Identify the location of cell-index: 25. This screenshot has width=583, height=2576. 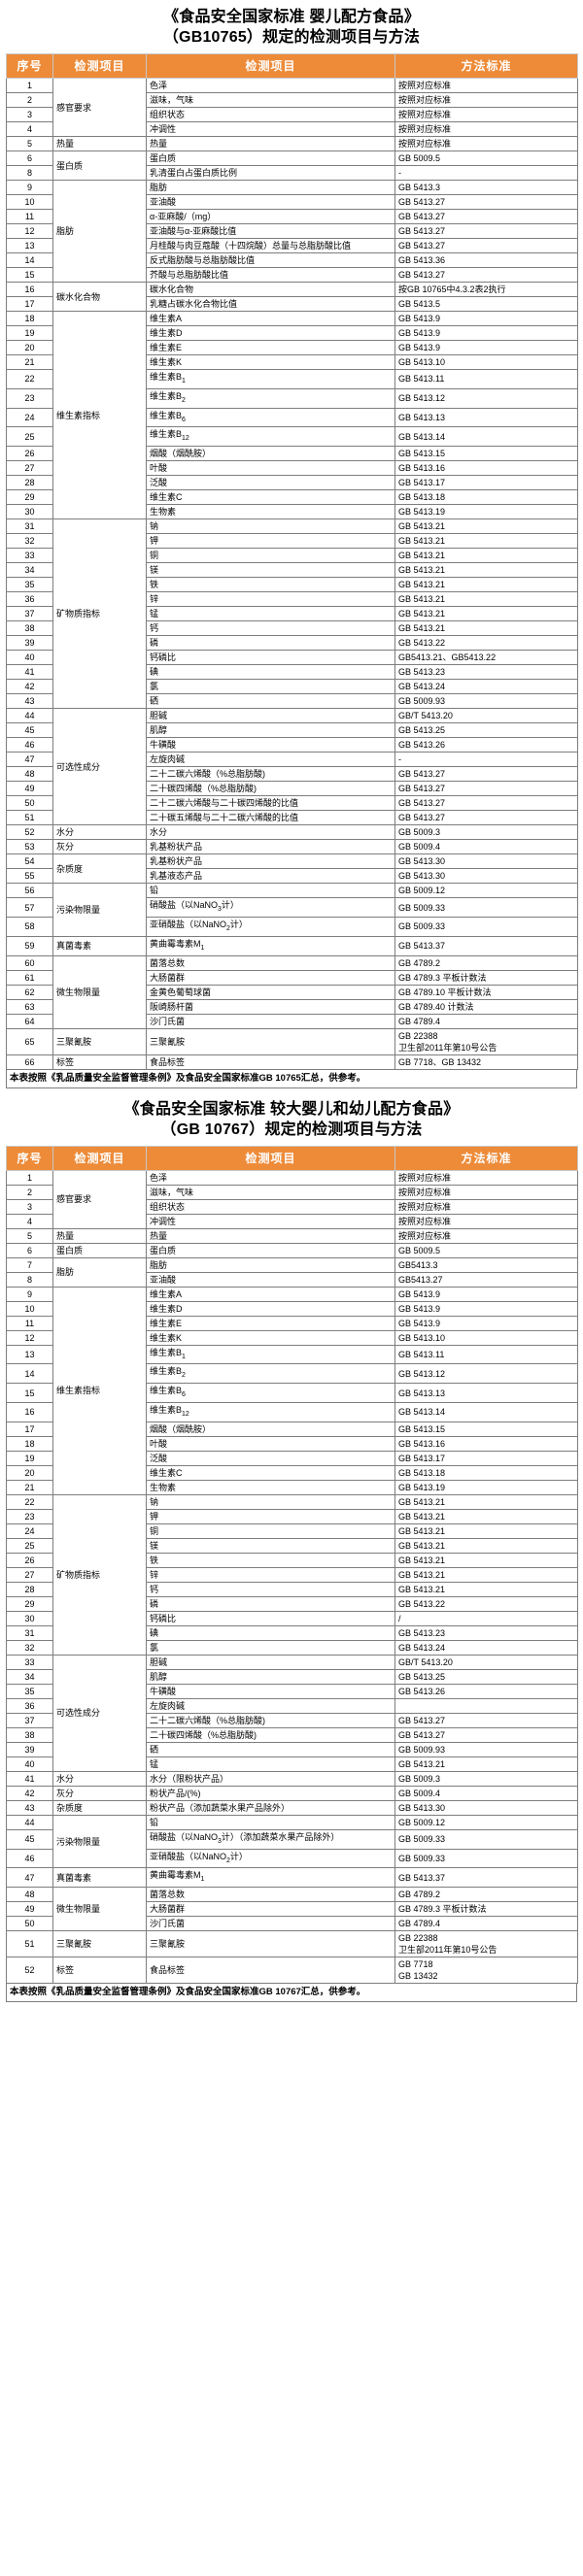
(29, 437).